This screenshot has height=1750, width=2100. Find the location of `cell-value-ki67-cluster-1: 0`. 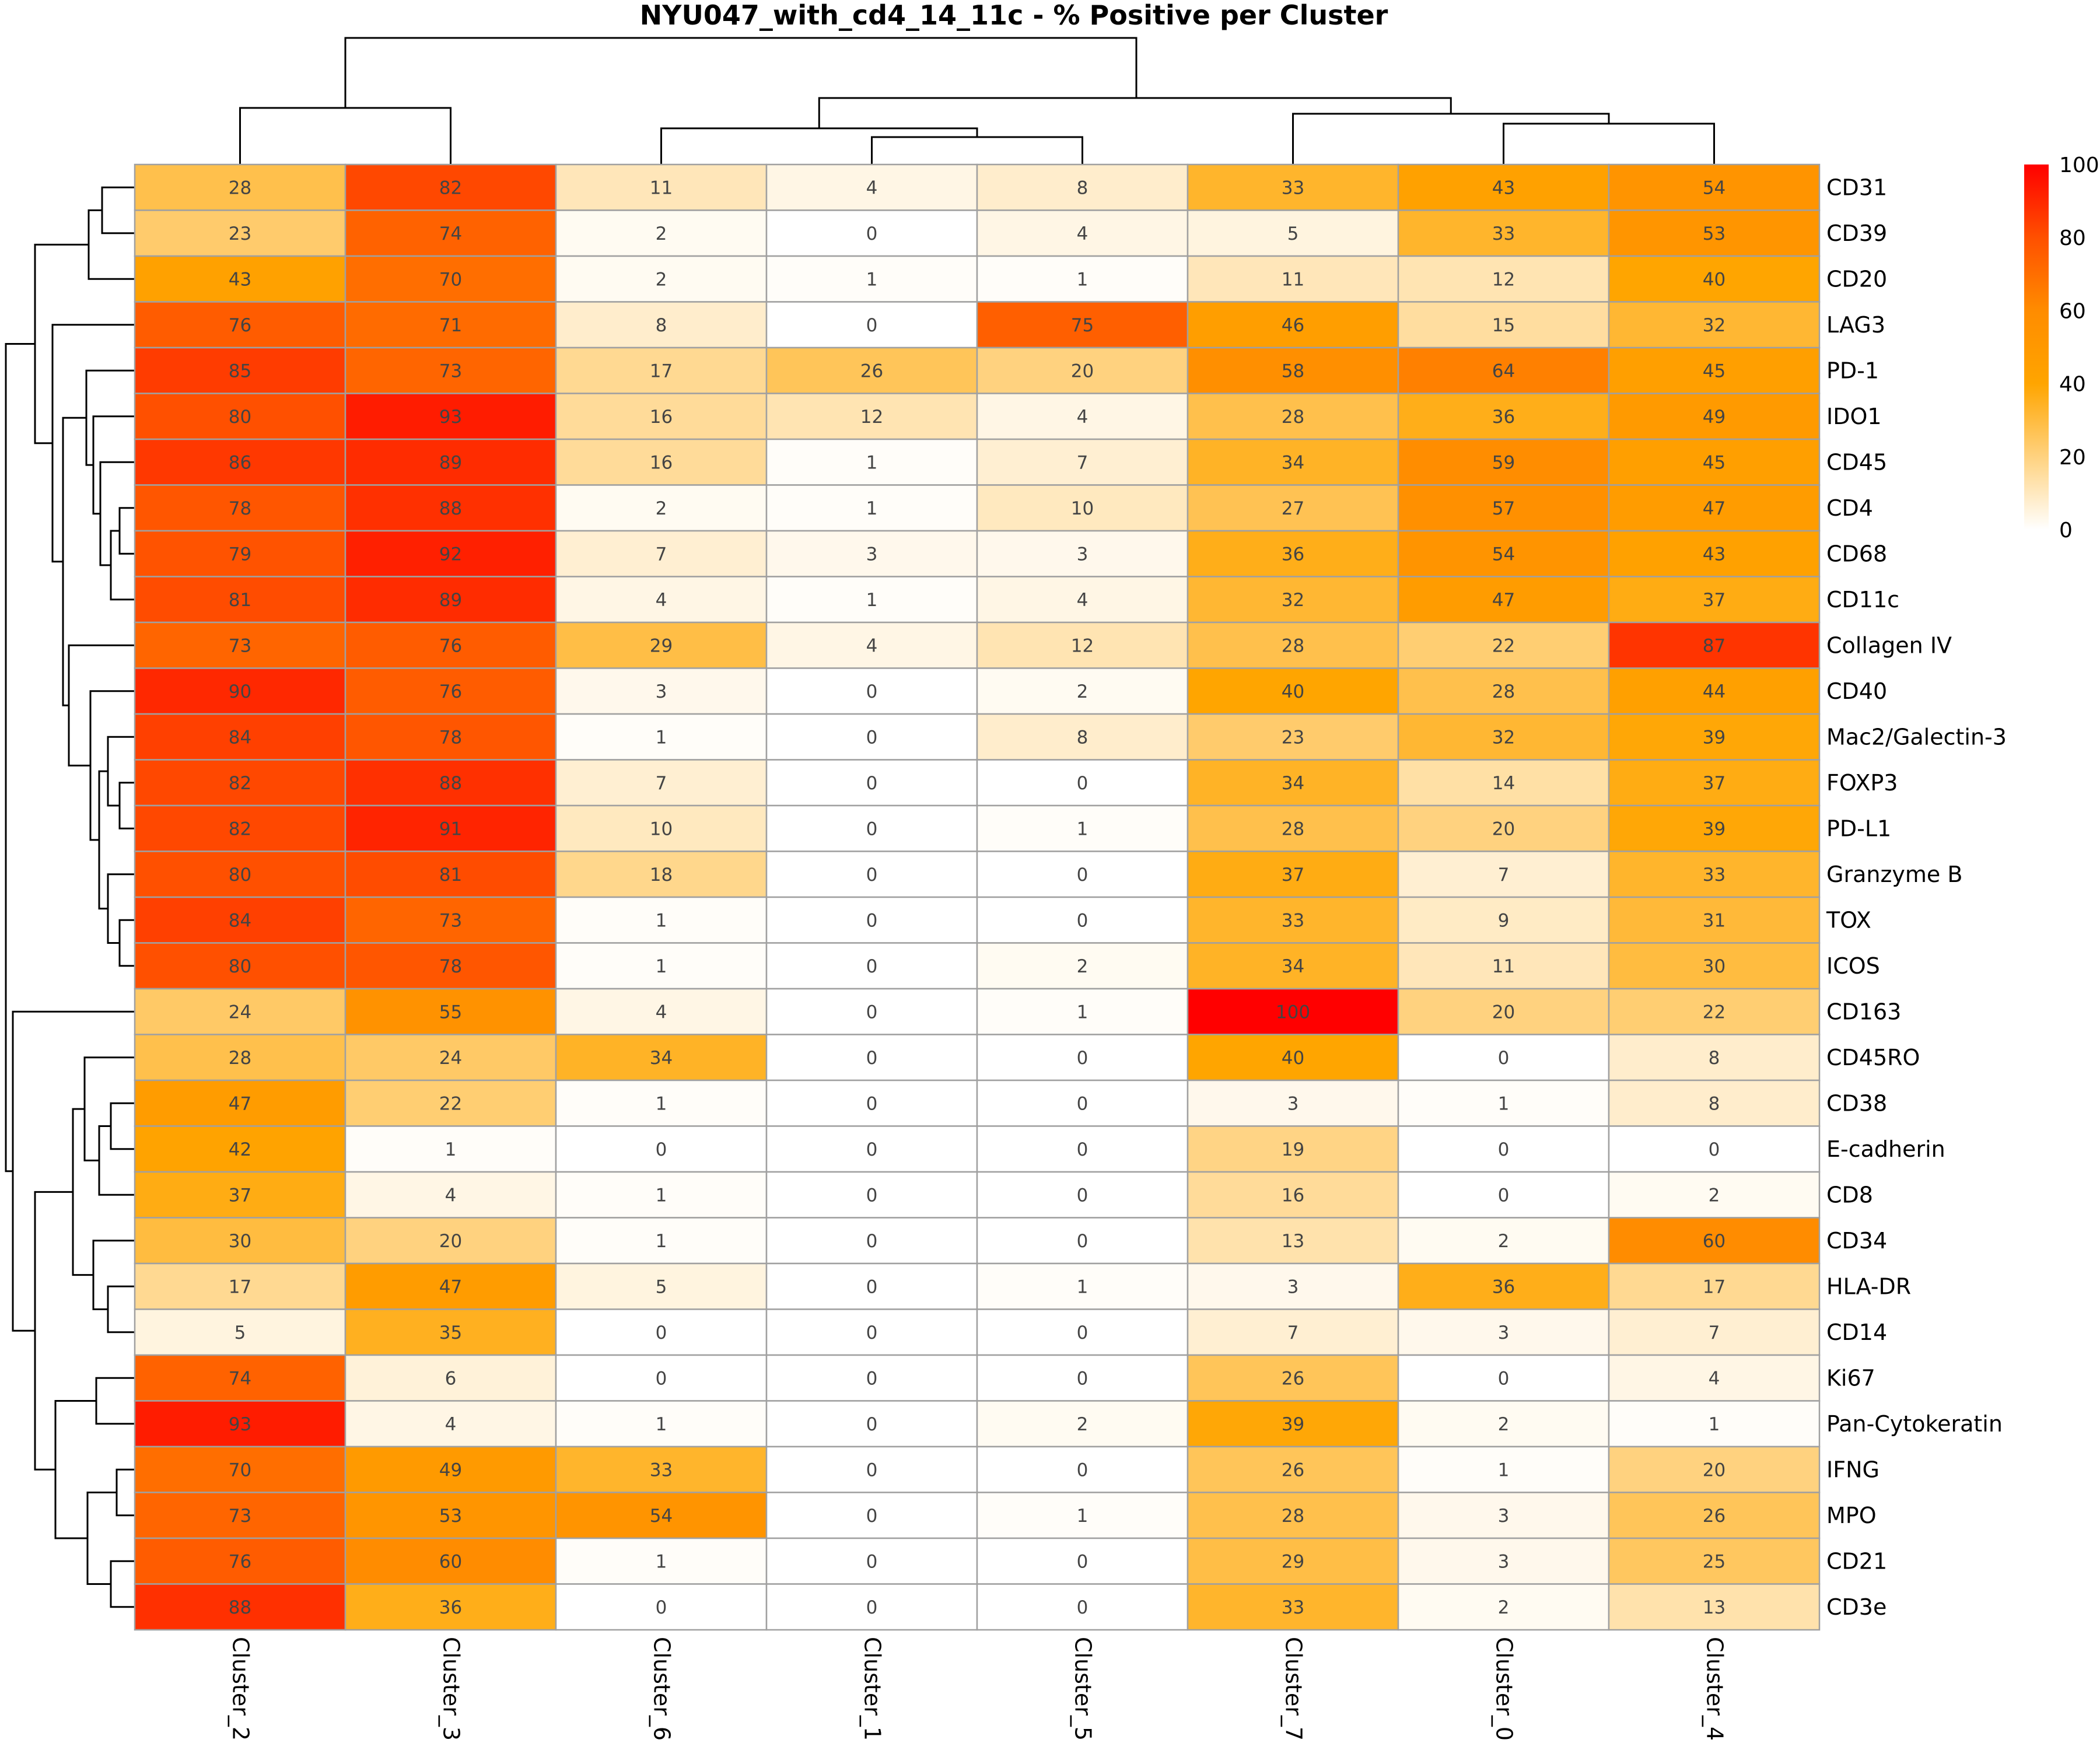

cell-value-ki67-cluster-1: 0 is located at coordinates (872, 1378).